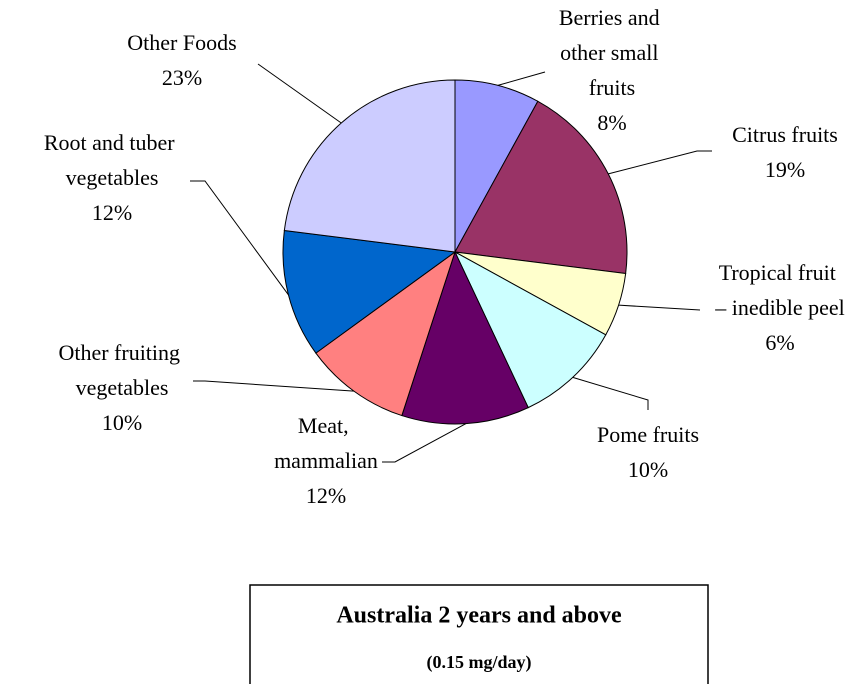 The width and height of the screenshot is (866, 684). Describe the element at coordinates (648, 434) in the screenshot. I see `category-label: Pome fruits` at that location.